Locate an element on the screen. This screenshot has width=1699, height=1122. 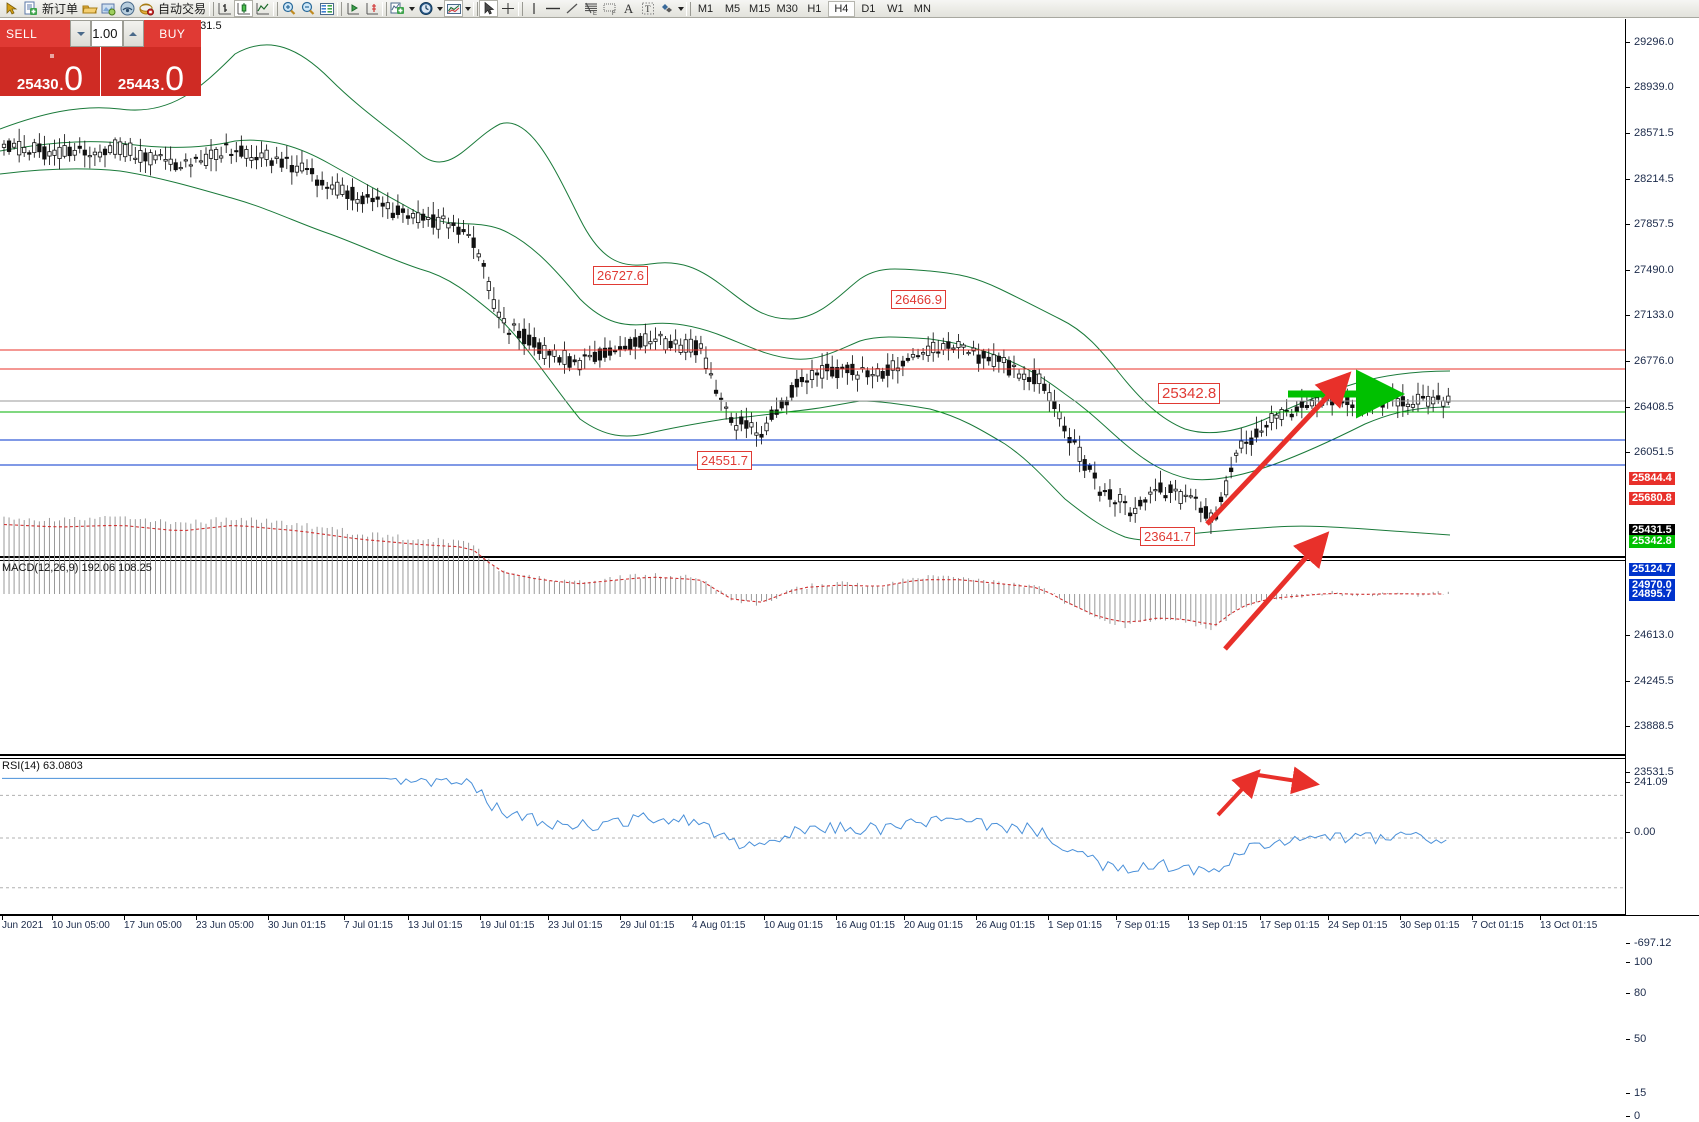
text-label-icon: A is located at coordinates (628, 8).